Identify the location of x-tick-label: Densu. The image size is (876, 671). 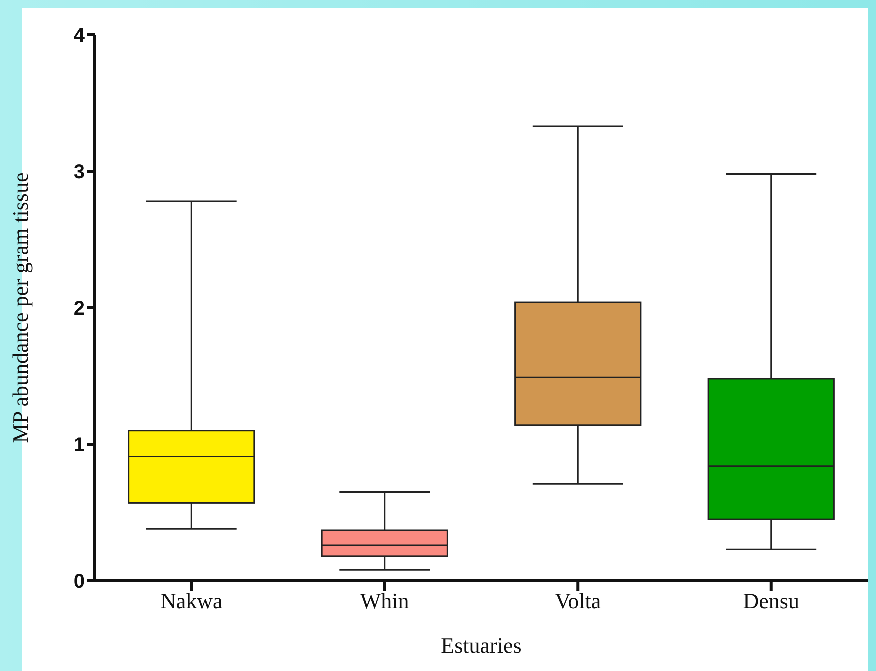
(771, 601).